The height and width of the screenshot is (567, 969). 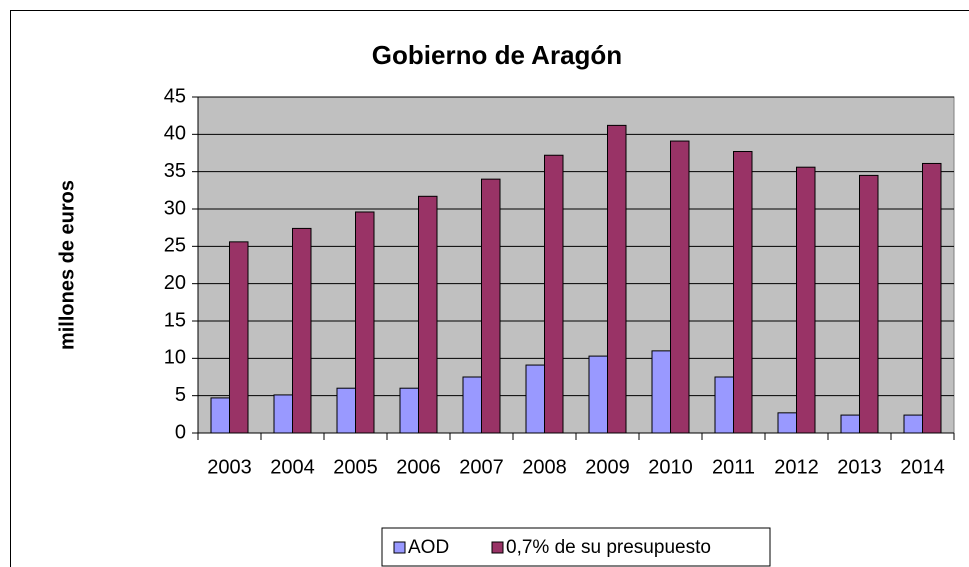 I want to click on x-tick-label: 2008, so click(x=544, y=467).